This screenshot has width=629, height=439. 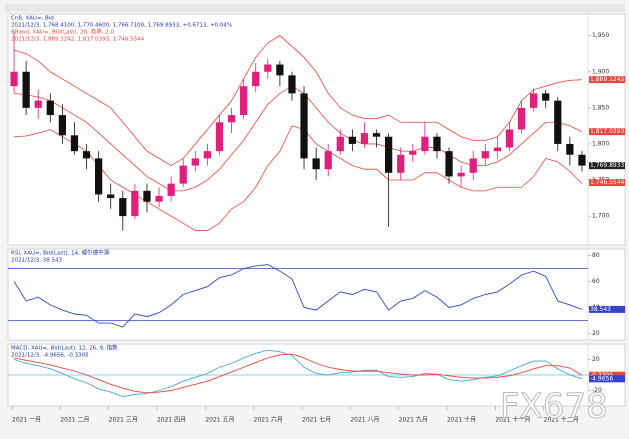 I want to click on y-tick-label: -20, so click(x=597, y=390).